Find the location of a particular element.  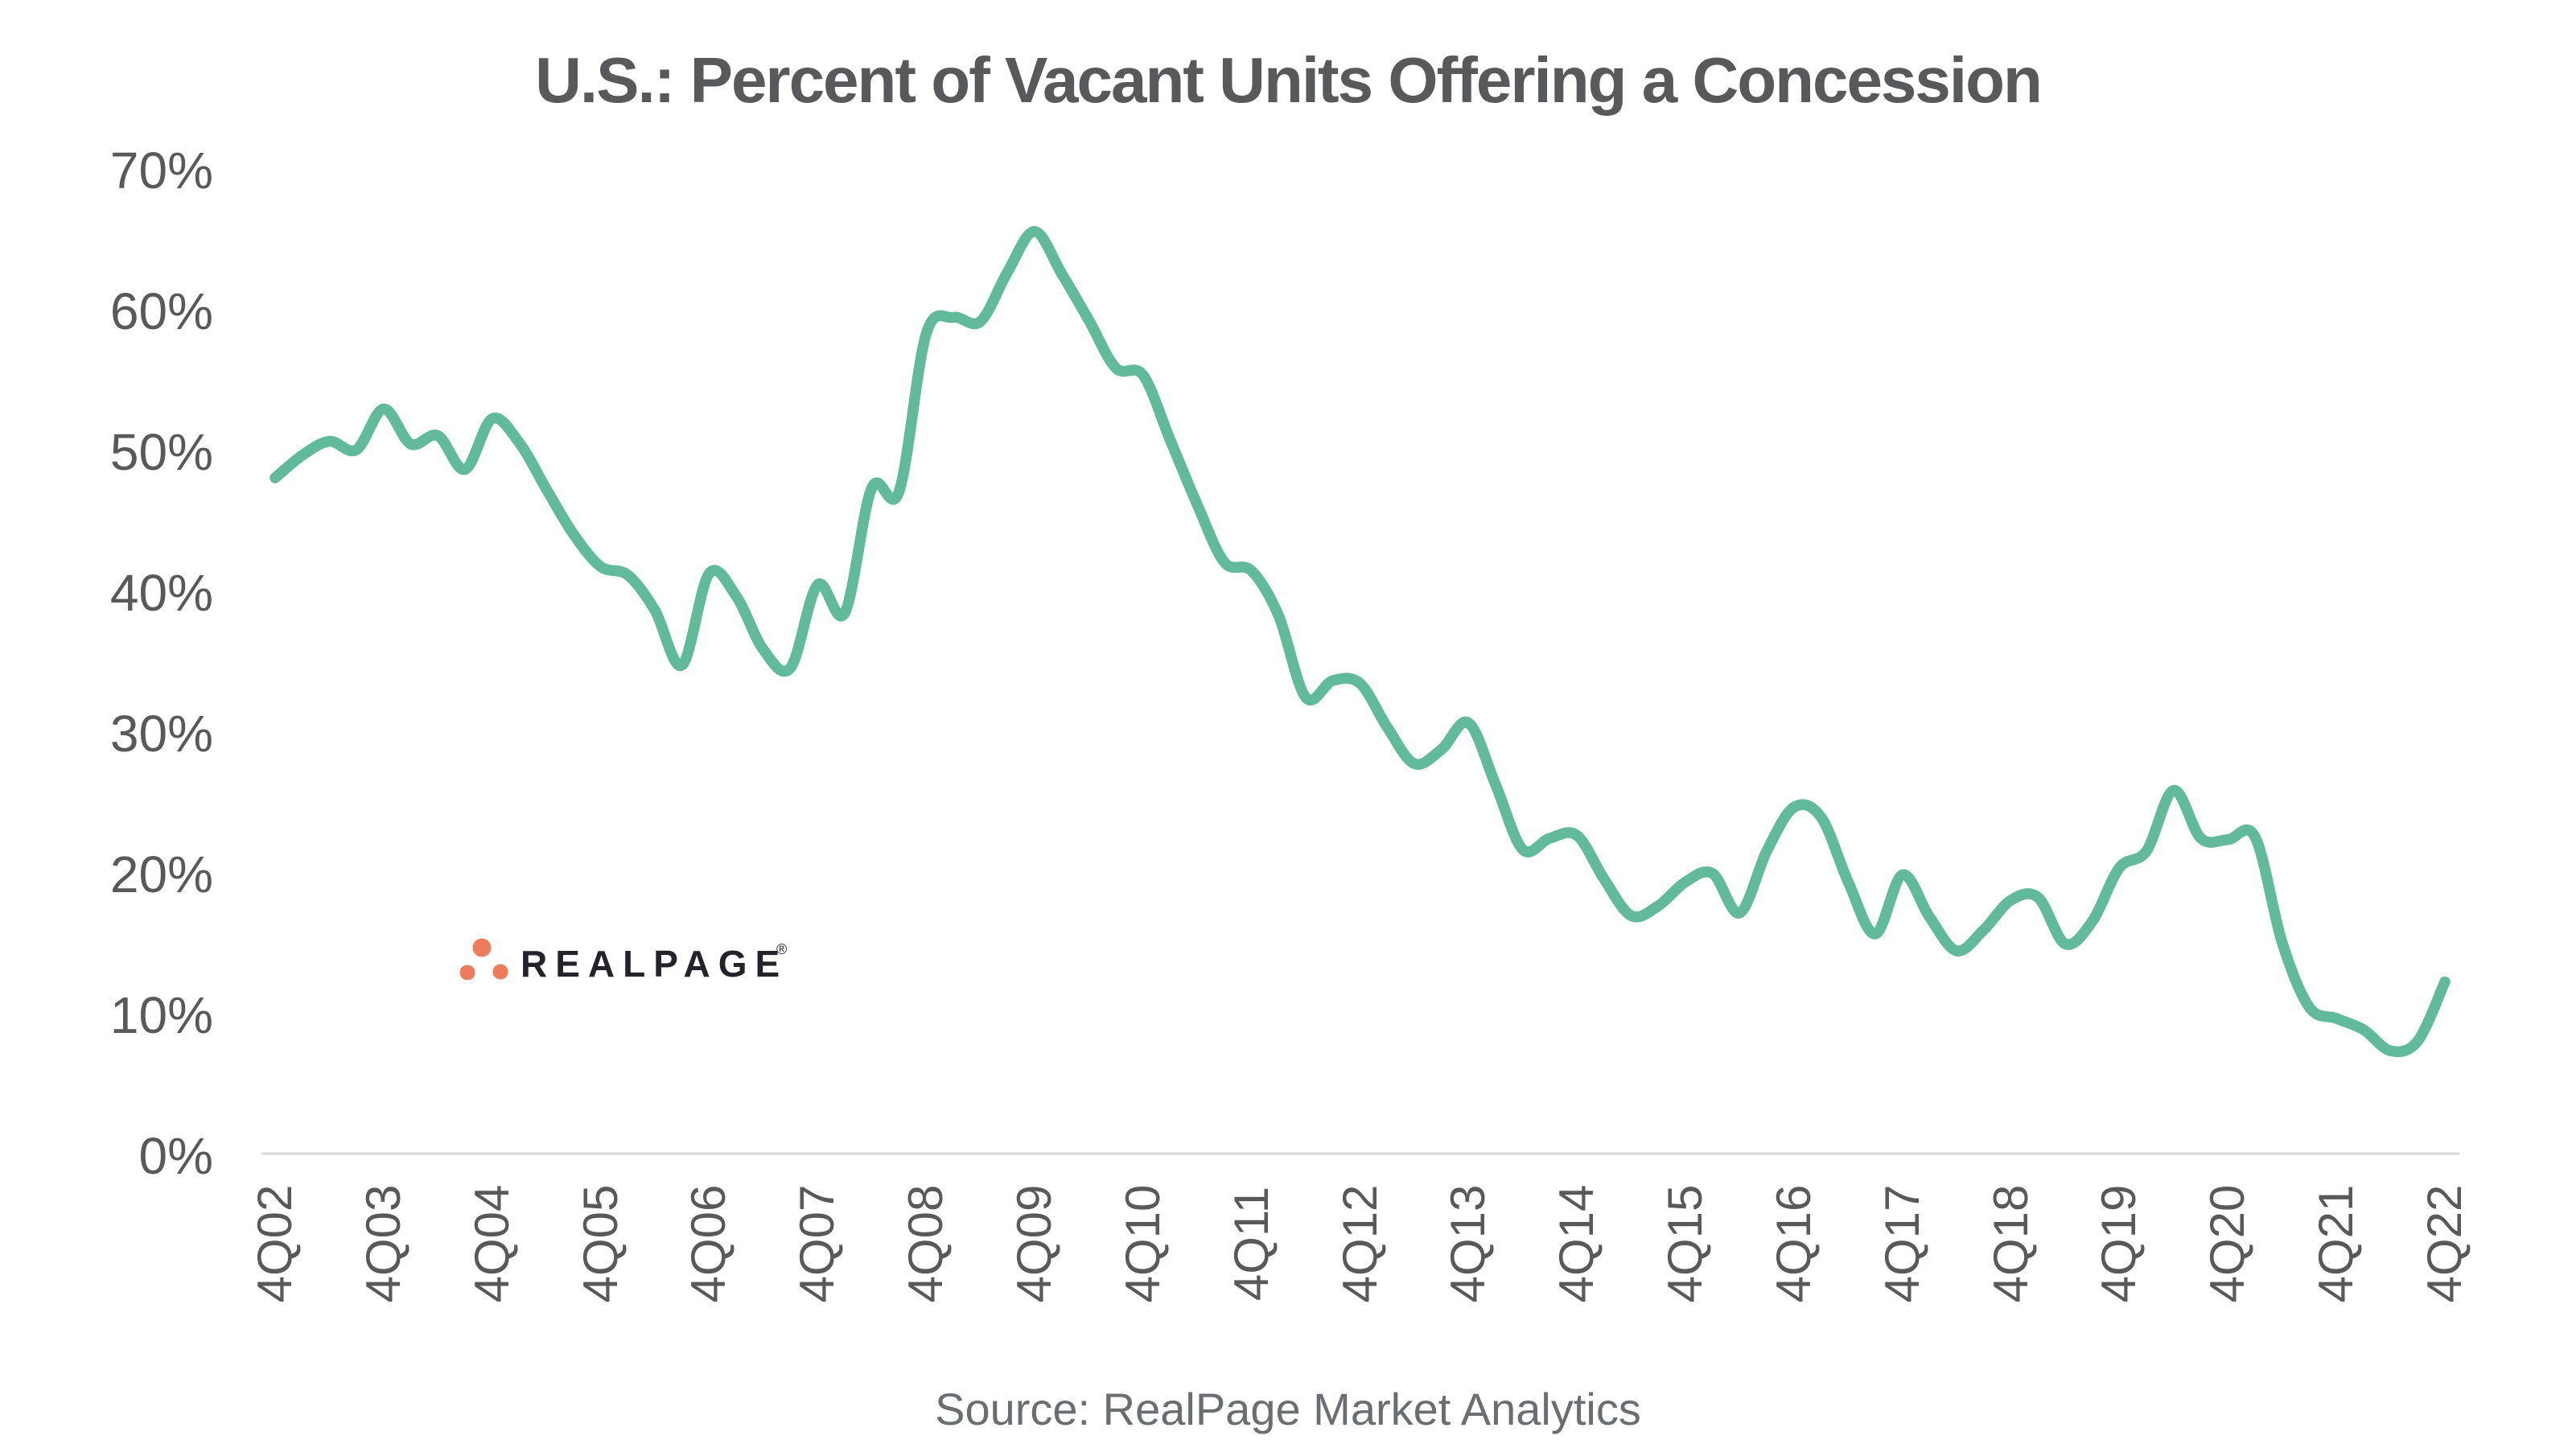

x-tick-label: 4Q08 is located at coordinates (926, 1243).